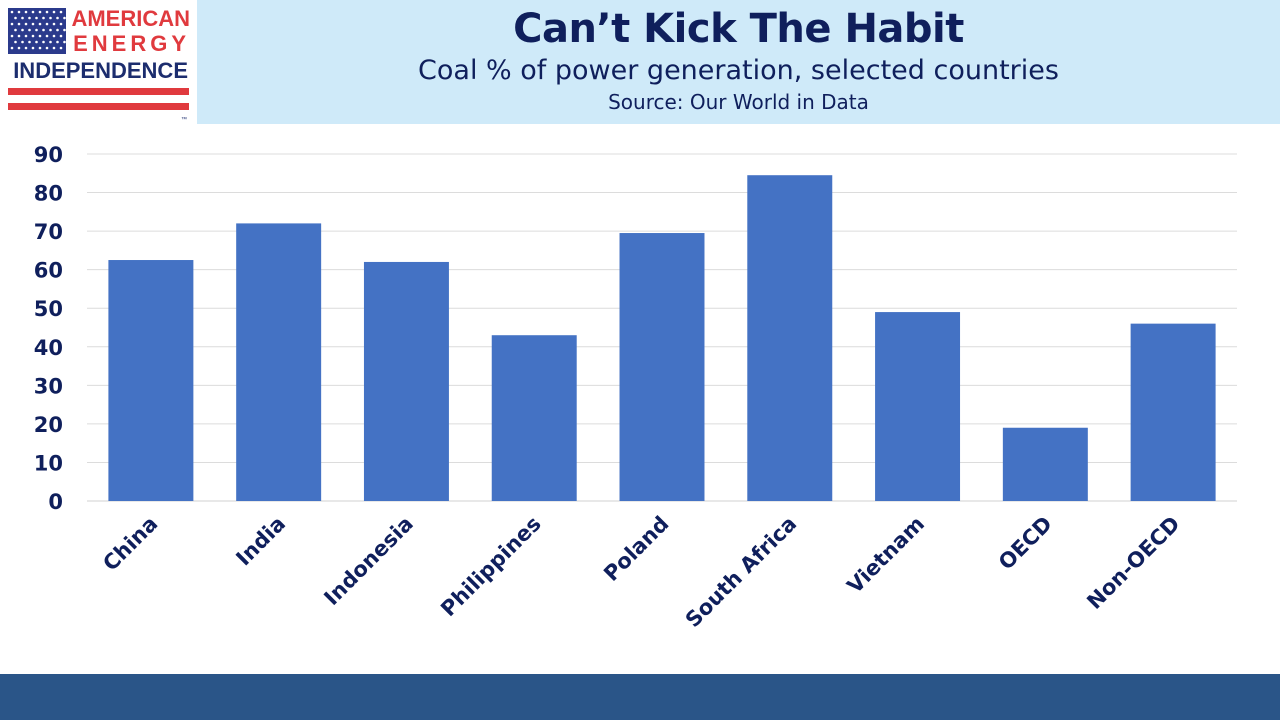 The image size is (1280, 720). I want to click on x-tick-label: Non-OECD, so click(1133, 563).